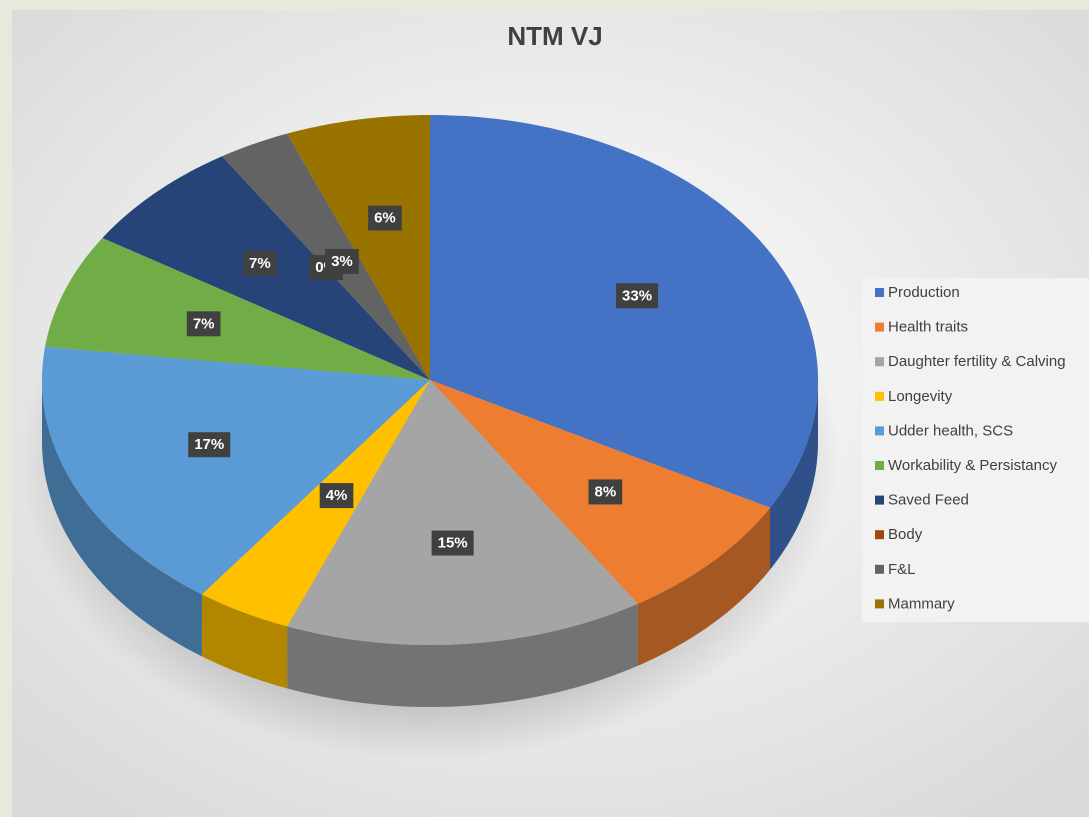 This screenshot has width=1089, height=817. I want to click on legend-label: Body, so click(905, 534).